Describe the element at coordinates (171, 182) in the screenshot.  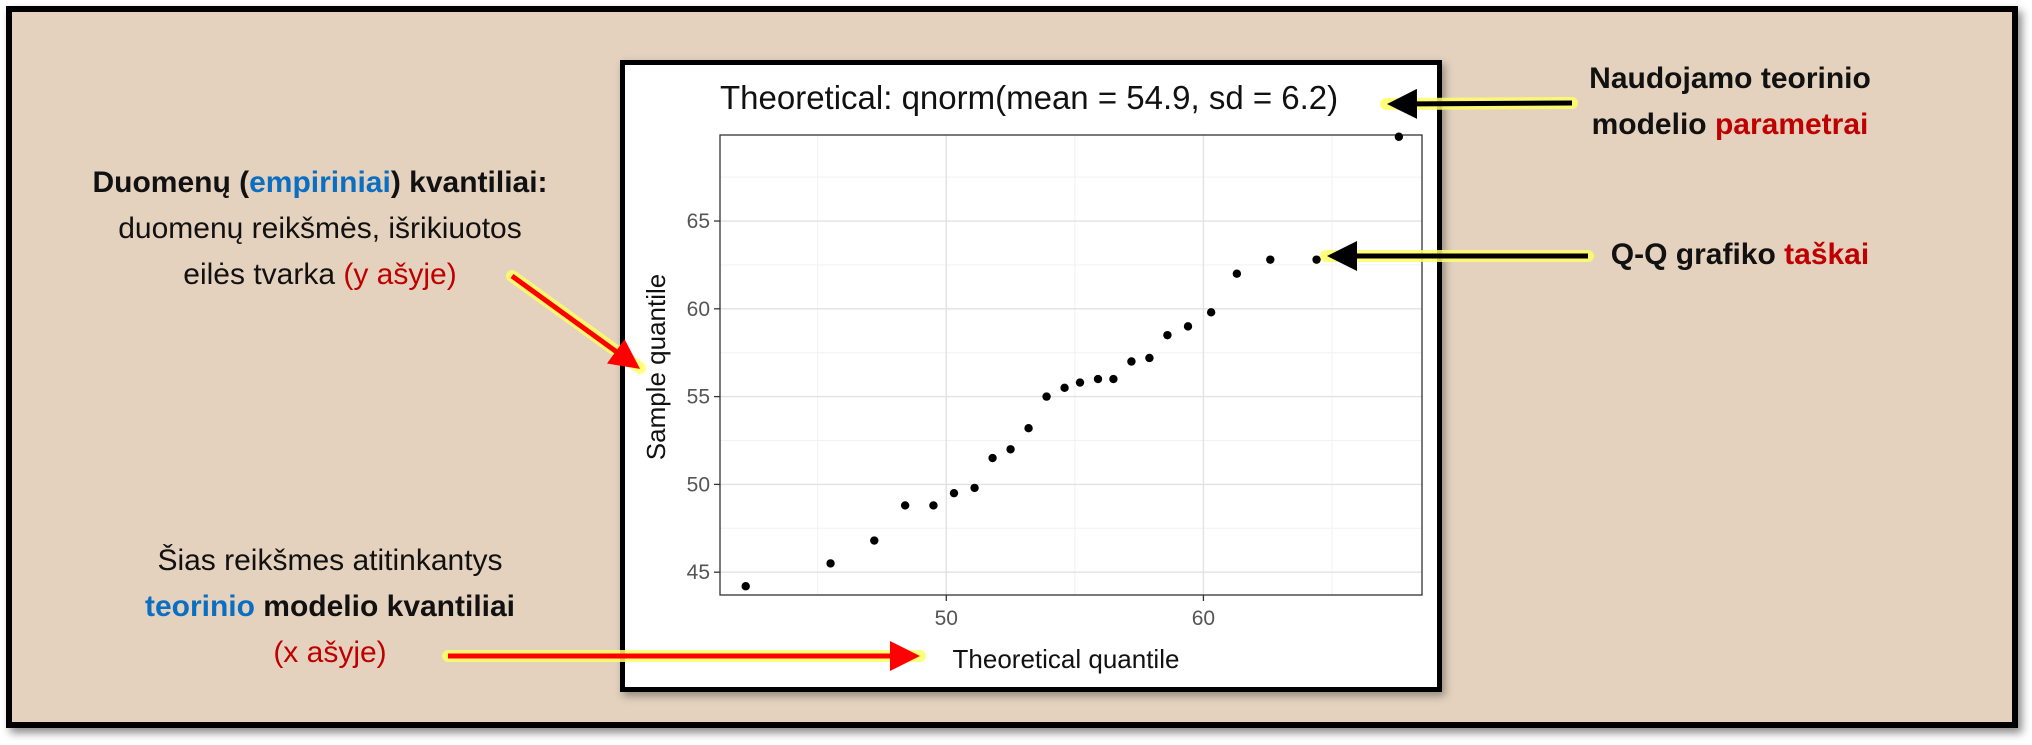
I see `sample-quantiles-line1-part1: Duomenų (` at that location.